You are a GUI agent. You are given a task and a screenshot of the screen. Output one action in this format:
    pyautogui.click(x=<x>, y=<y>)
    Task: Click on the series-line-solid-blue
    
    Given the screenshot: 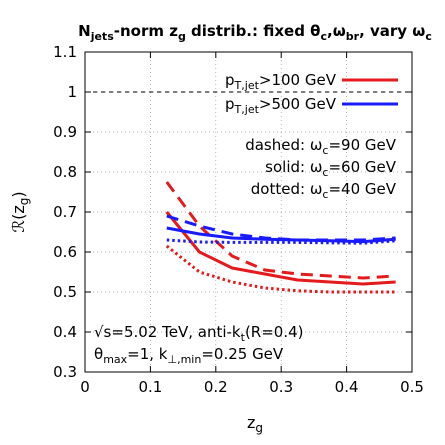 What is the action you would take?
    pyautogui.click(x=281, y=235)
    